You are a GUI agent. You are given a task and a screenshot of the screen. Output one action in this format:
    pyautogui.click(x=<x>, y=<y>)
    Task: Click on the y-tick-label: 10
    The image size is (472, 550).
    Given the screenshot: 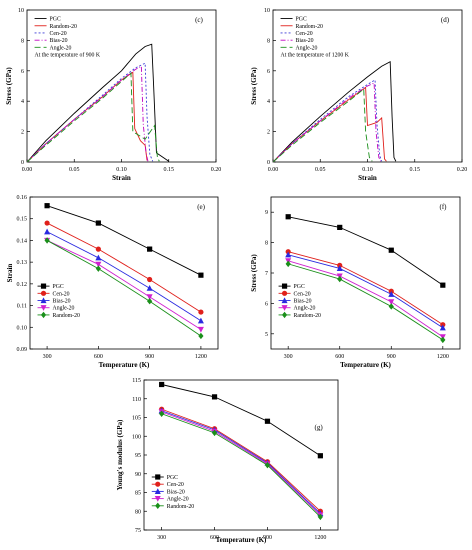 What is the action you would take?
    pyautogui.click(x=21, y=11)
    